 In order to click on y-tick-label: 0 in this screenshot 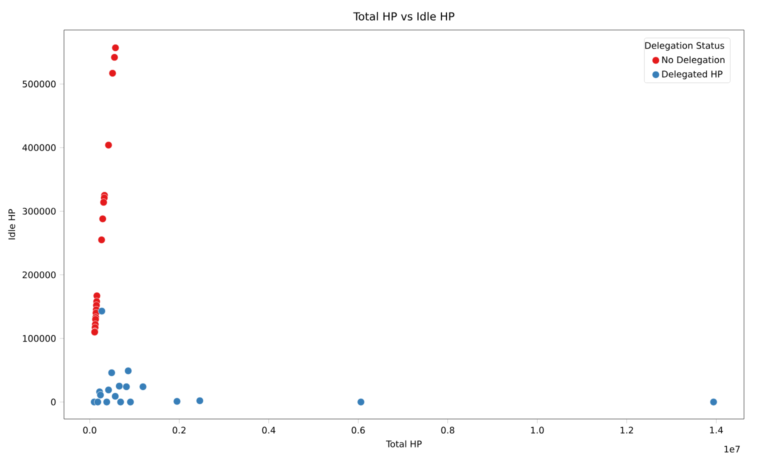, I will do `click(53, 402)`.